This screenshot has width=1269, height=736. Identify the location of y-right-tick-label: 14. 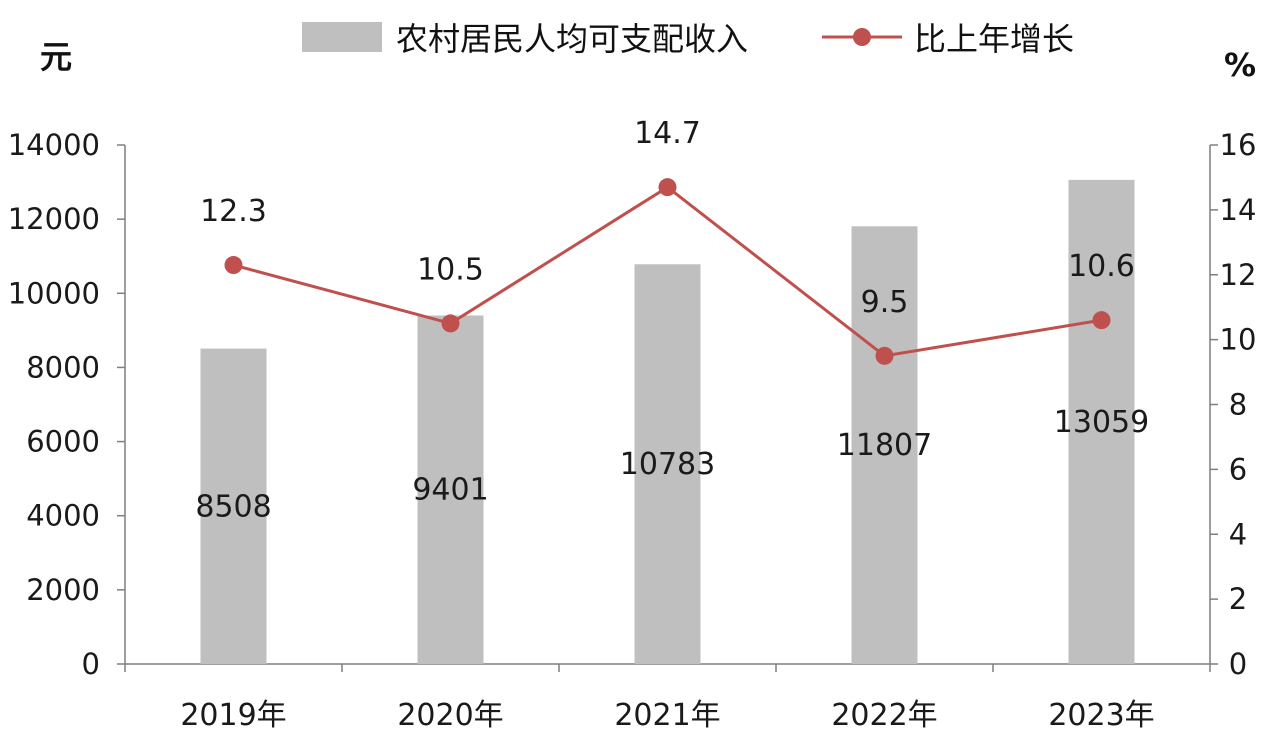
(1238, 210).